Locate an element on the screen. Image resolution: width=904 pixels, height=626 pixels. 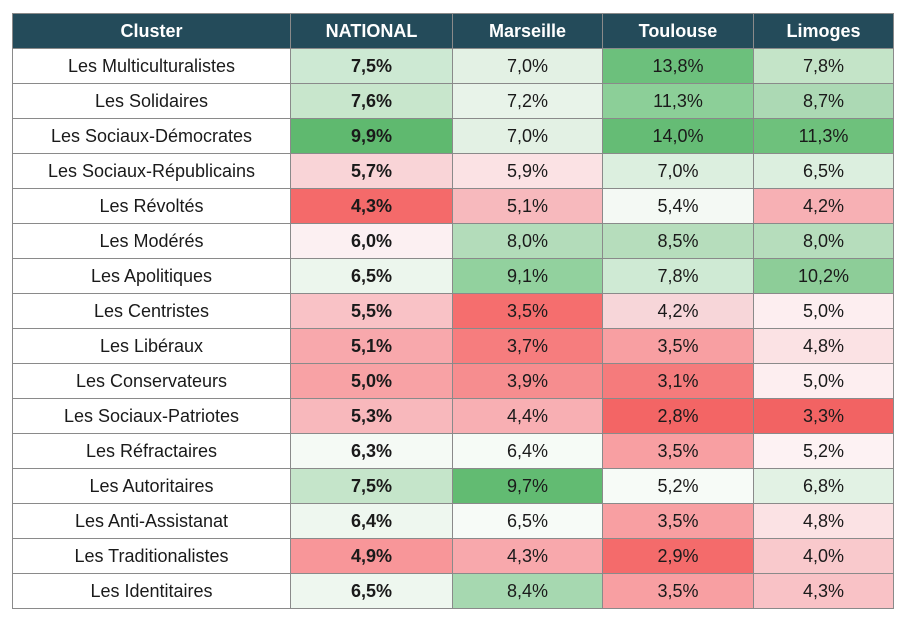
value-cell-national: 5,0% is located at coordinates (371, 381).